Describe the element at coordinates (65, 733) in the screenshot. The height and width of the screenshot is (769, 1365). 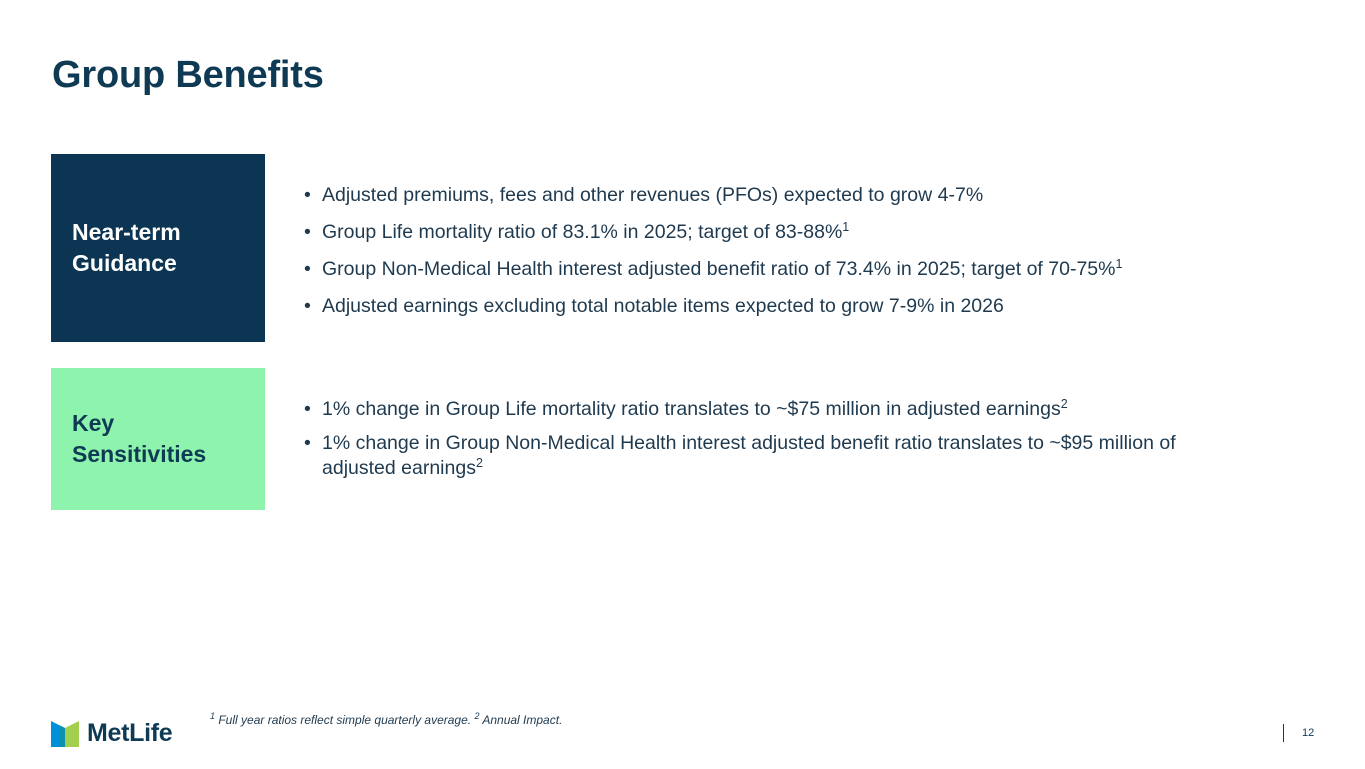
I see `metlife-m-icon` at that location.